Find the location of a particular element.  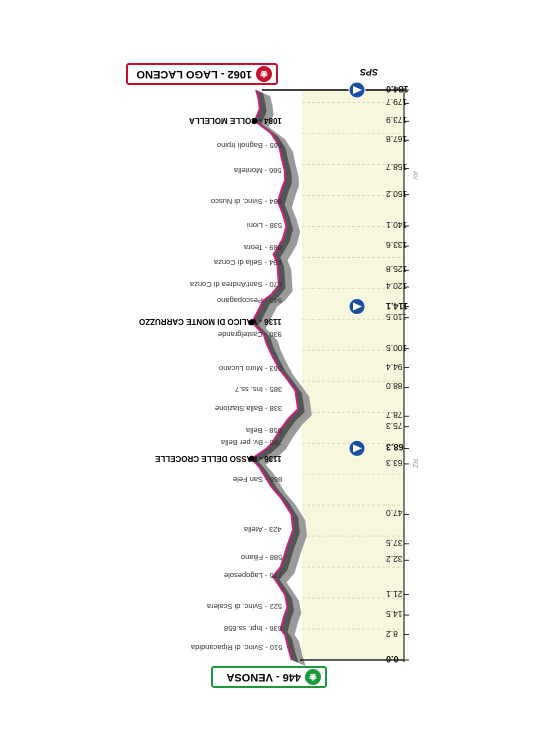

place-label: 1136 - VALICO DI MONTE CARRUZZO is located at coordinates (210, 322).